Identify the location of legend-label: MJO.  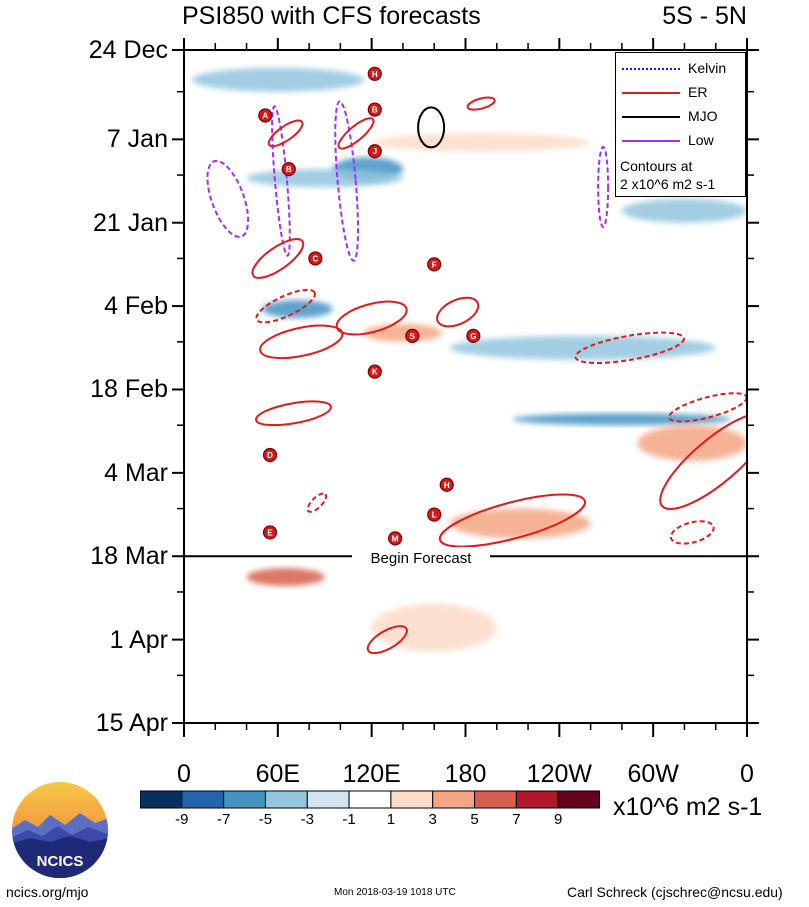
(703, 116).